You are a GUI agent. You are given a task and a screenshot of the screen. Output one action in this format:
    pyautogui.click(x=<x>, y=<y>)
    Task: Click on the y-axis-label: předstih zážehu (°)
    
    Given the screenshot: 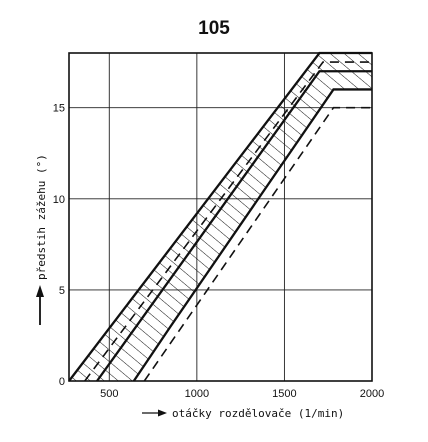 What is the action you would take?
    pyautogui.click(x=41, y=217)
    